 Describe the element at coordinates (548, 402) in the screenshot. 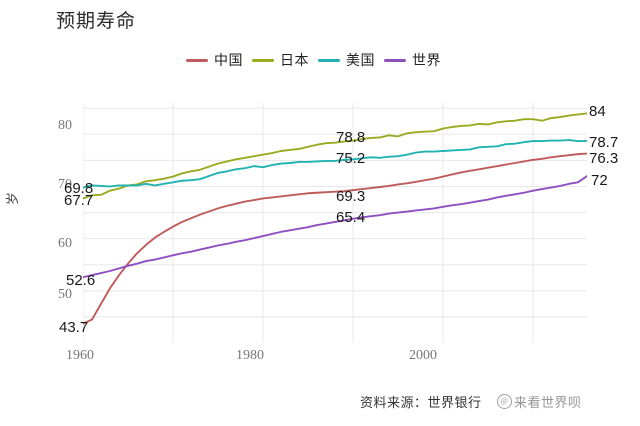

I see `watermark-text: 来看世界呗` at that location.